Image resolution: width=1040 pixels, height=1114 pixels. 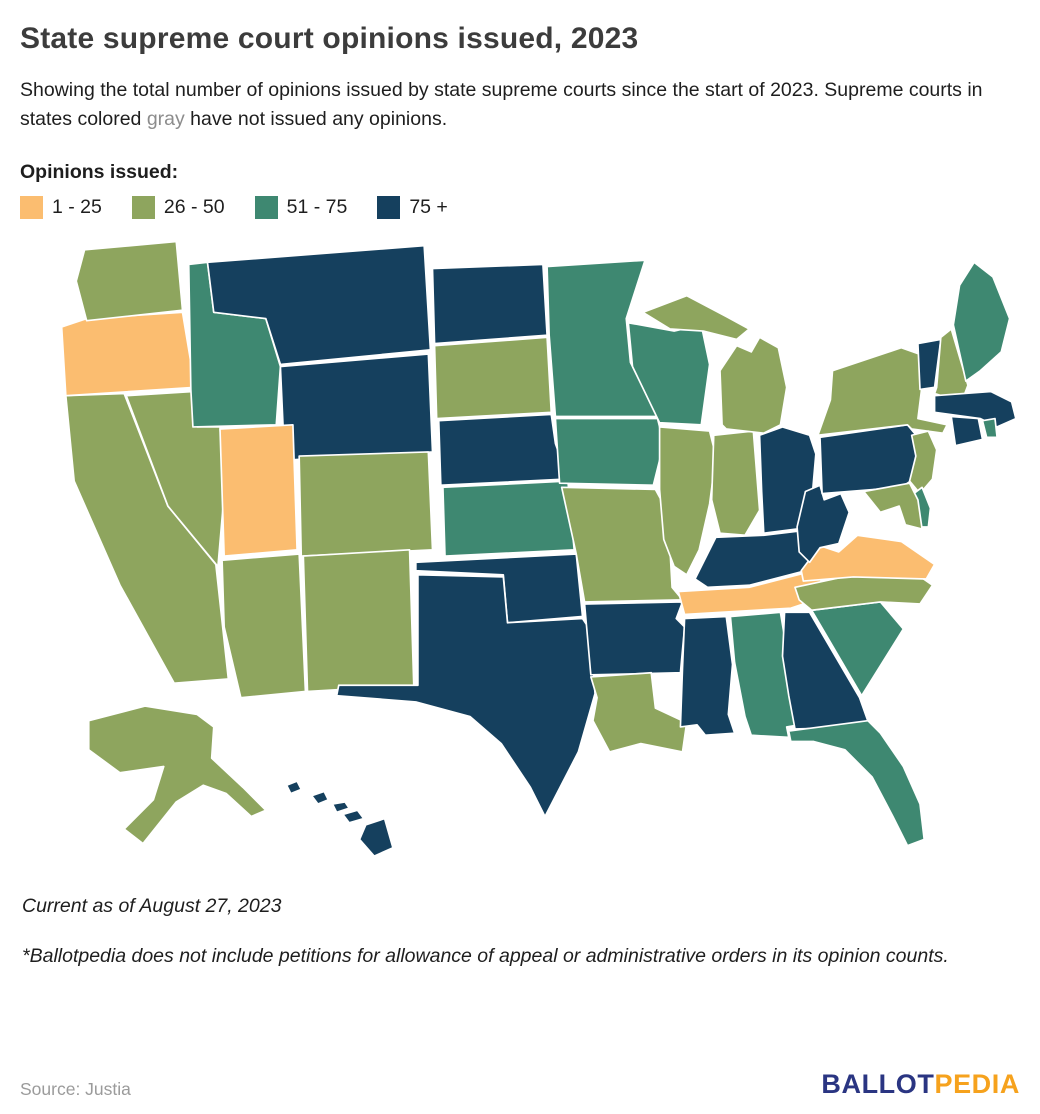 I want to click on state-hi-kauai, so click(x=294, y=786).